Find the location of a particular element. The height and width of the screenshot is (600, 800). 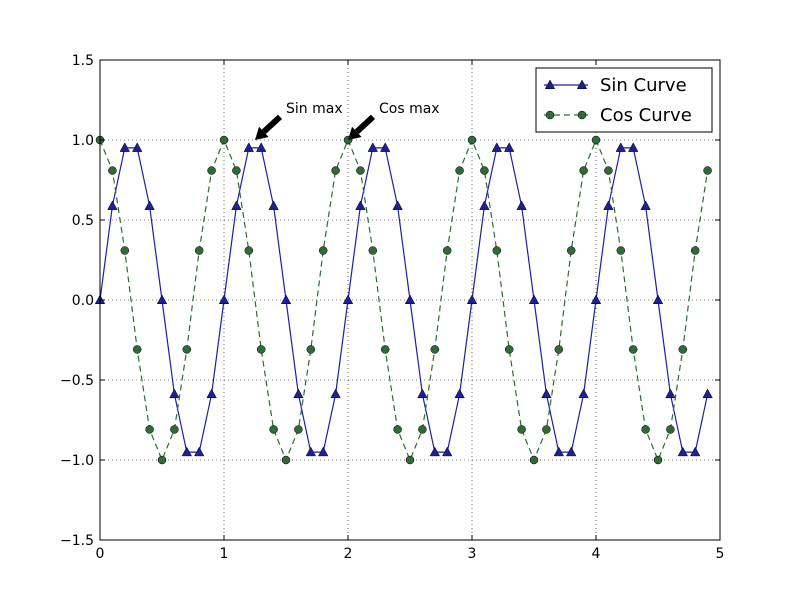

y-tick-label: 1.0 is located at coordinates (83, 141).